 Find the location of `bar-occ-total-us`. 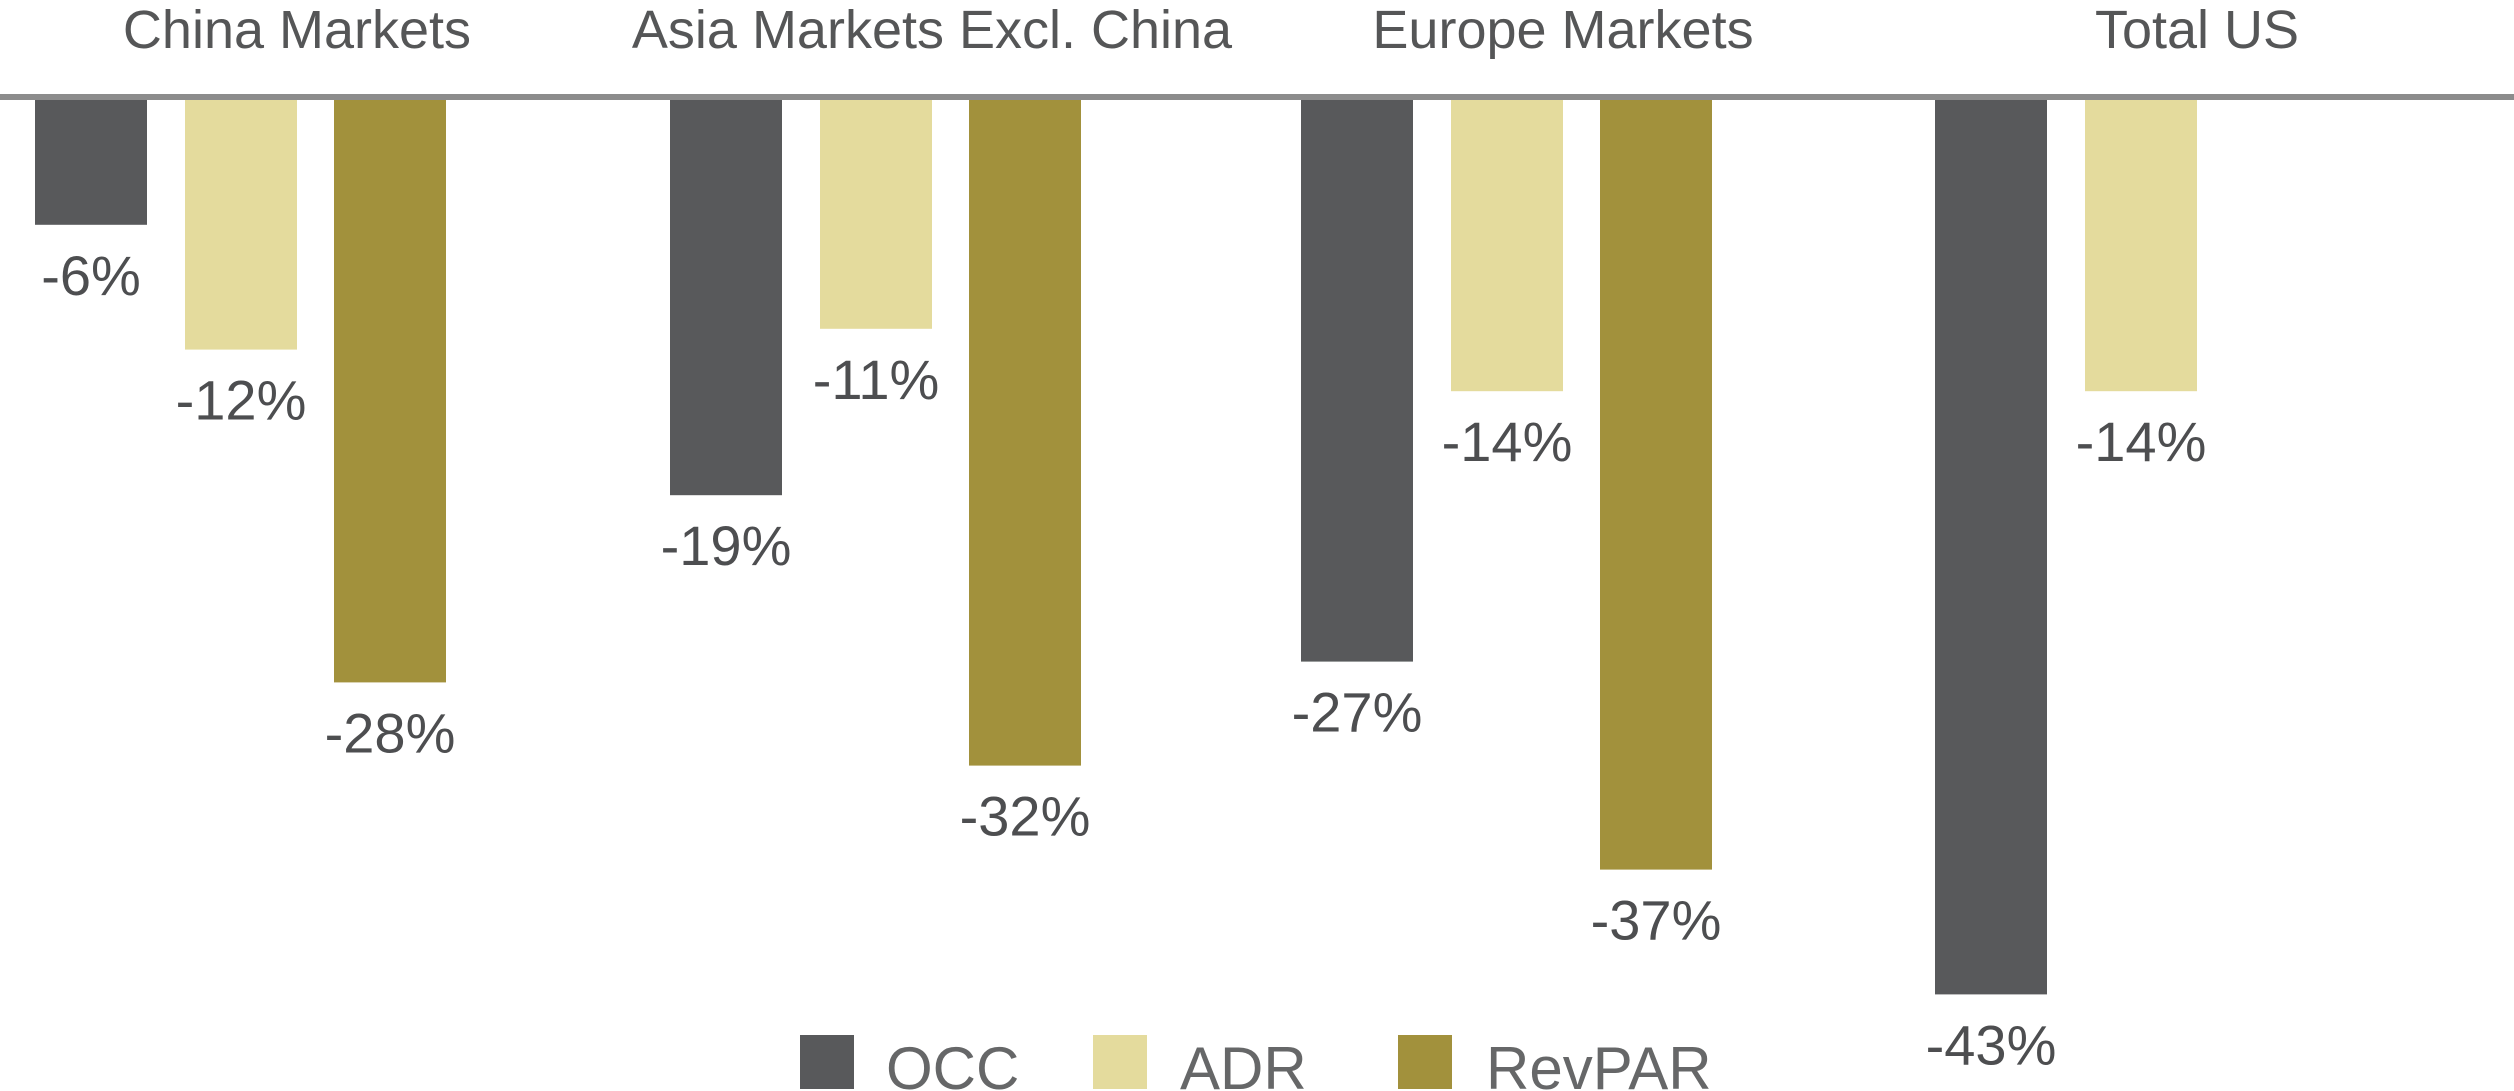

bar-occ-total-us is located at coordinates (1991, 547).